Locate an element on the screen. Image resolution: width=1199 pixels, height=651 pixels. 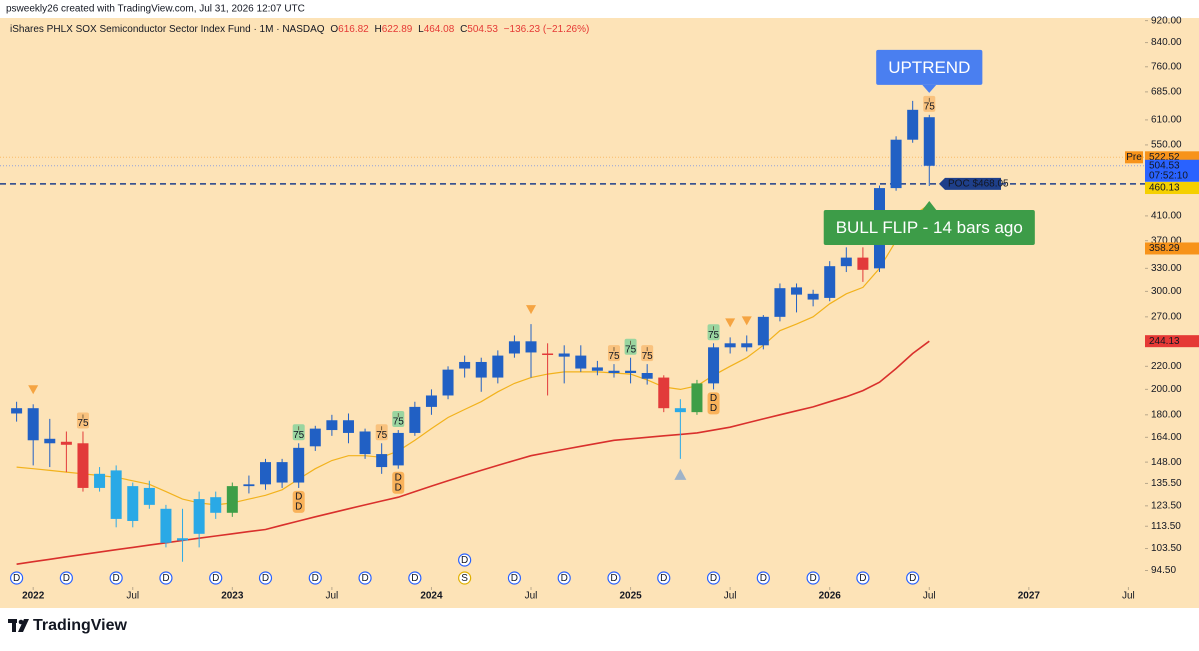
annotation-text: UPTREND is located at coordinates (929, 67).